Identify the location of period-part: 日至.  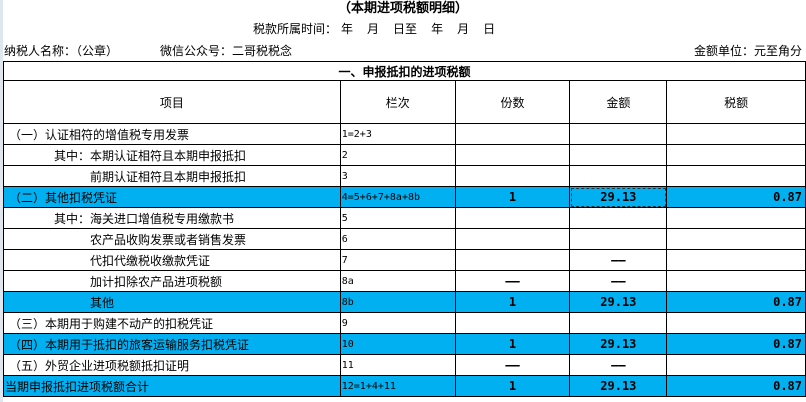
(405, 29).